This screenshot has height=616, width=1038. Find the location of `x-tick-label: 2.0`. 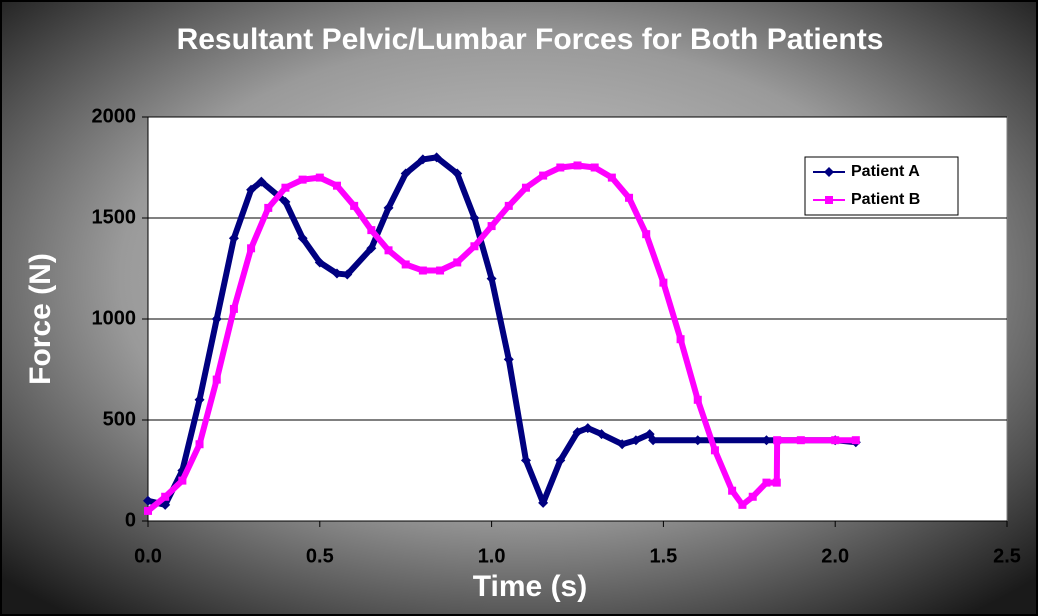

x-tick-label: 2.0 is located at coordinates (835, 556).